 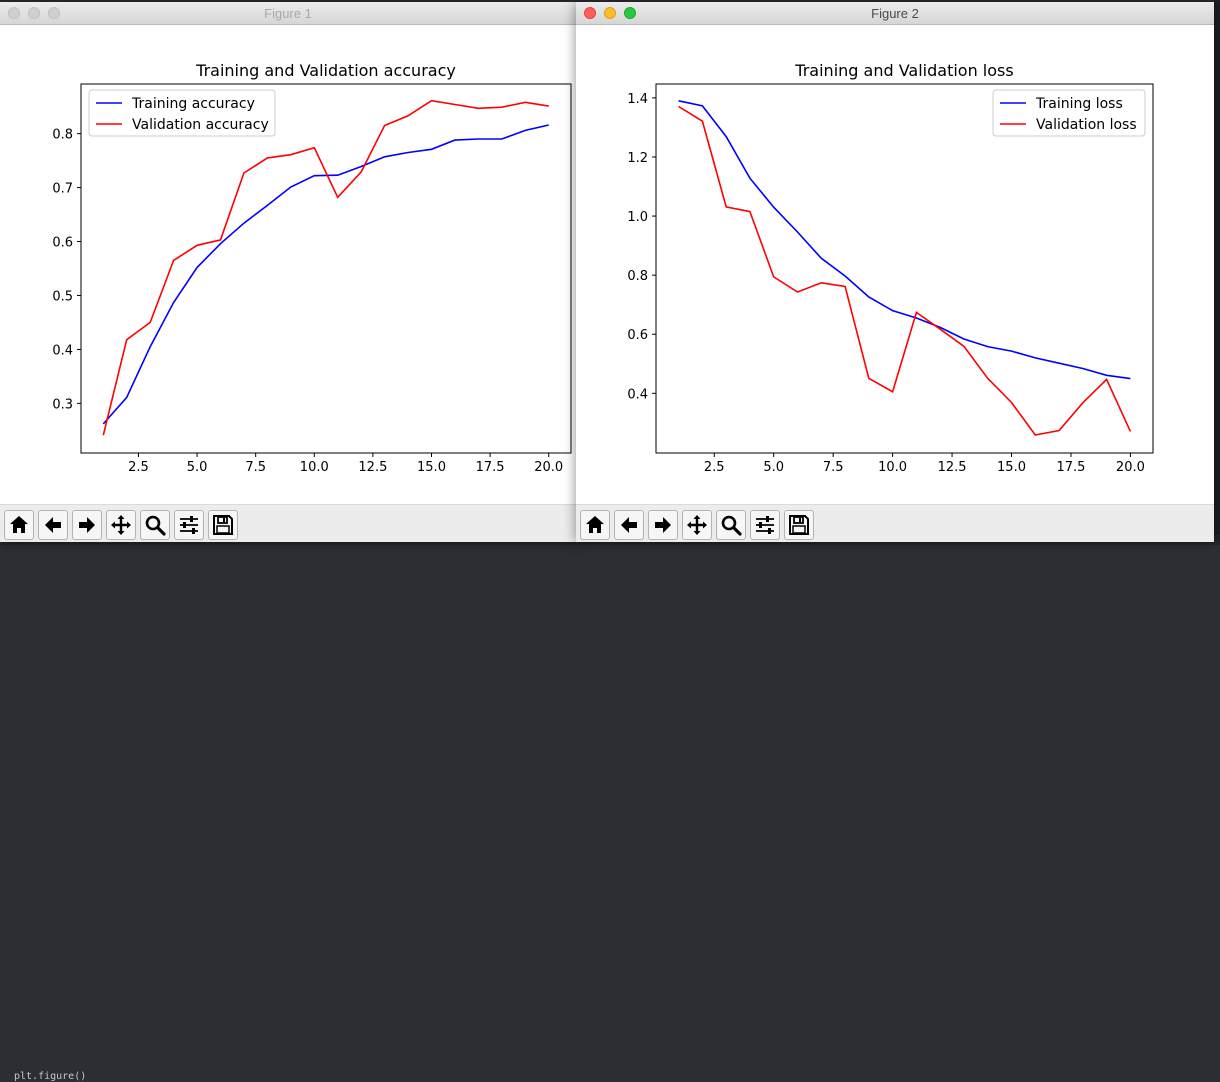 I want to click on legend-label: Training loss, so click(x=1079, y=104).